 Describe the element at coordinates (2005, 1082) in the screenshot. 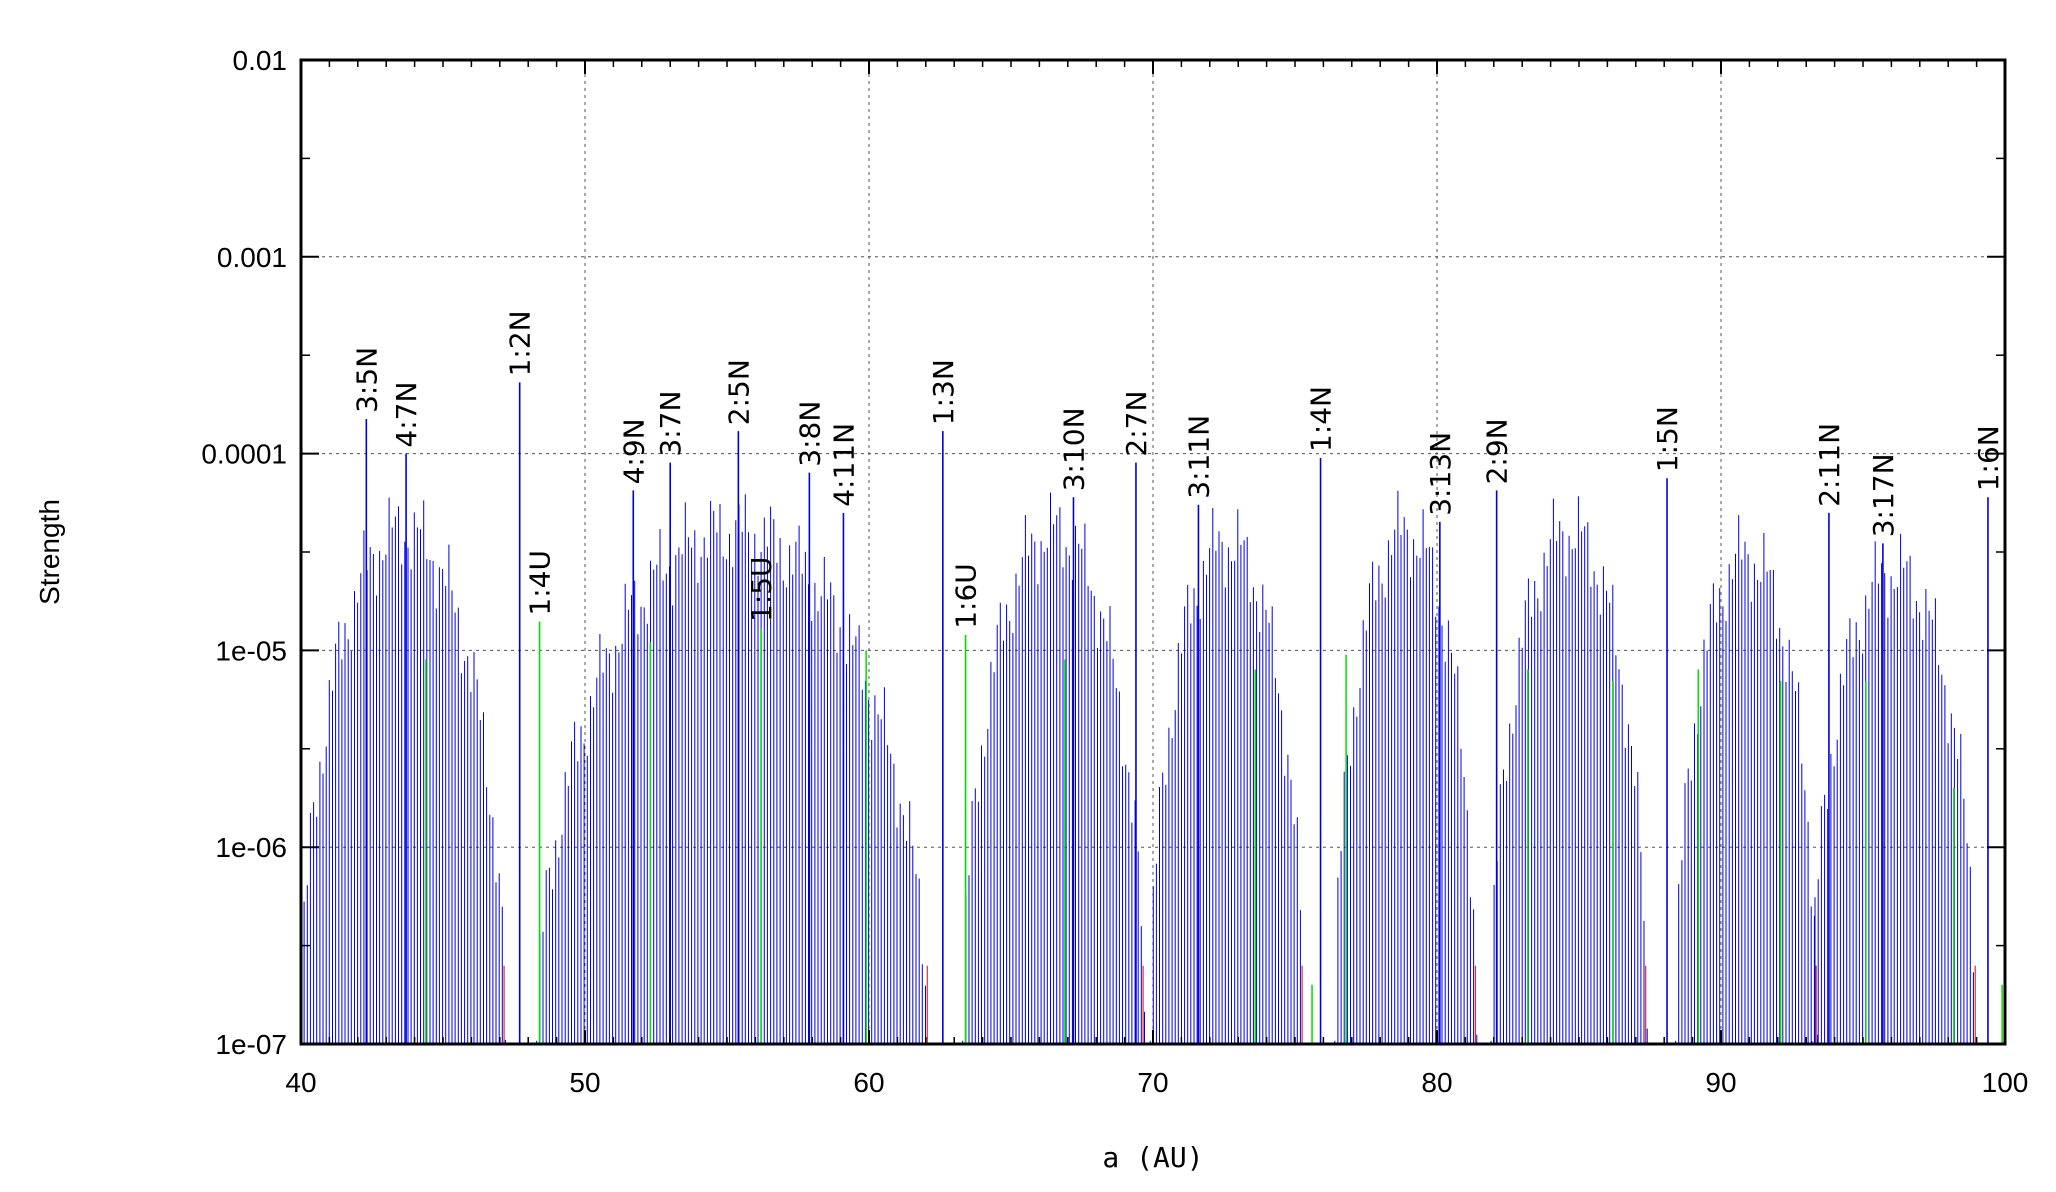

I see `x-tick-label: 100` at that location.